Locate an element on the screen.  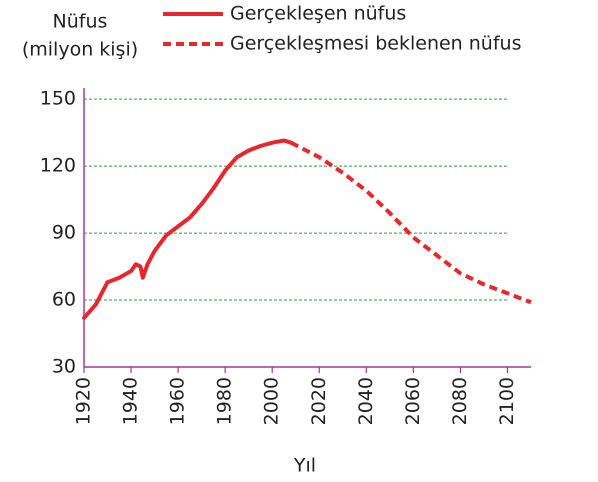
y-axis-label: Nüfus is located at coordinates (80, 22).